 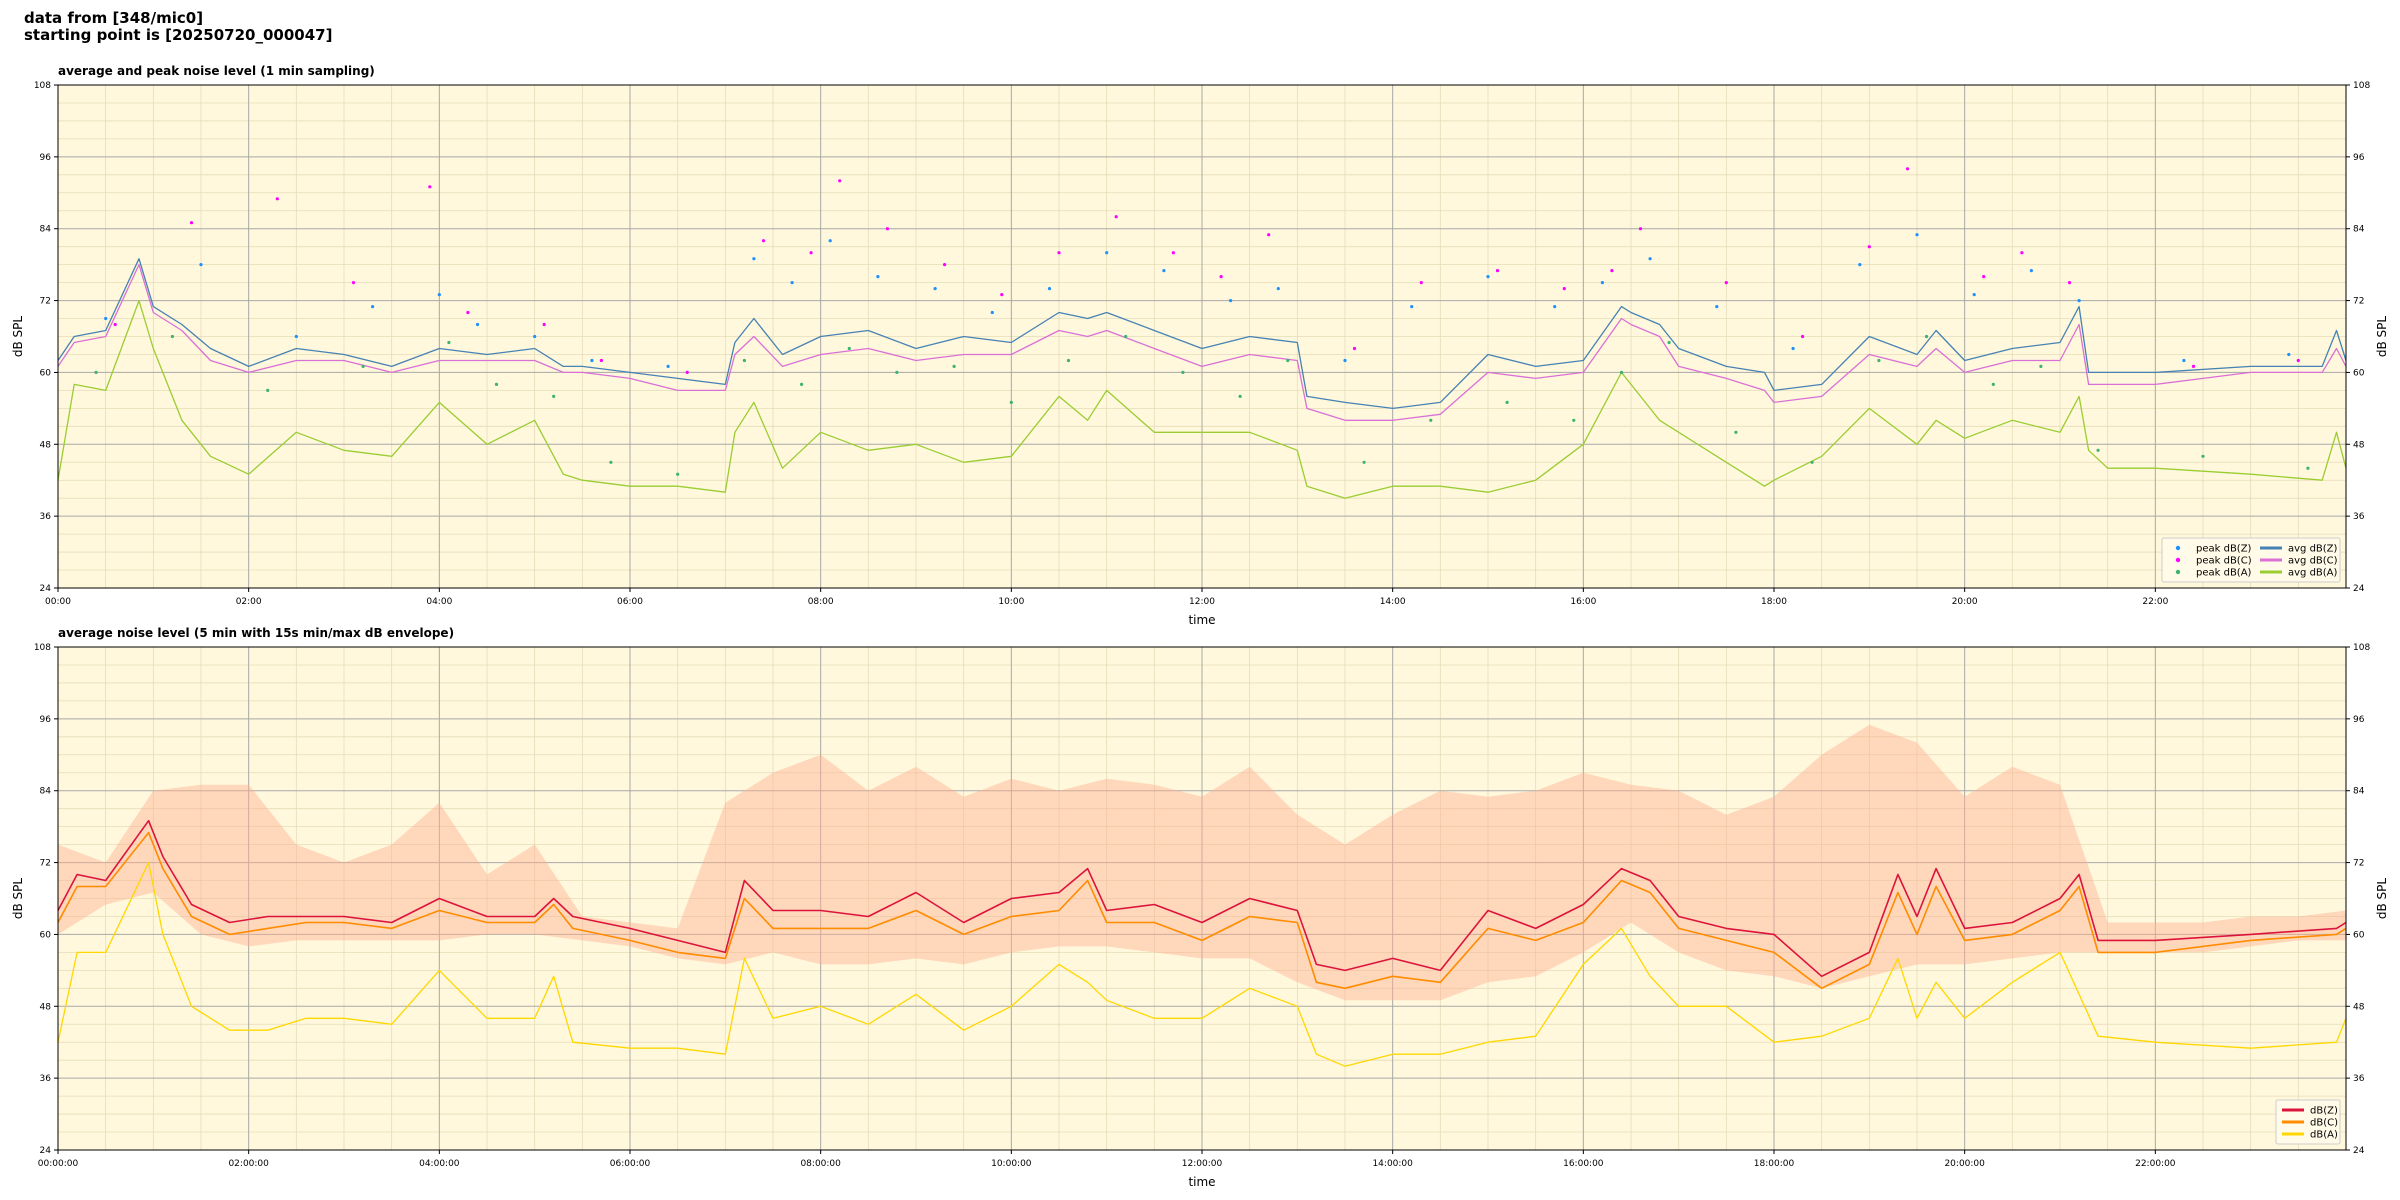 What do you see at coordinates (2359, 1151) in the screenshot?
I see `y-tick-label-right: 24` at bounding box center [2359, 1151].